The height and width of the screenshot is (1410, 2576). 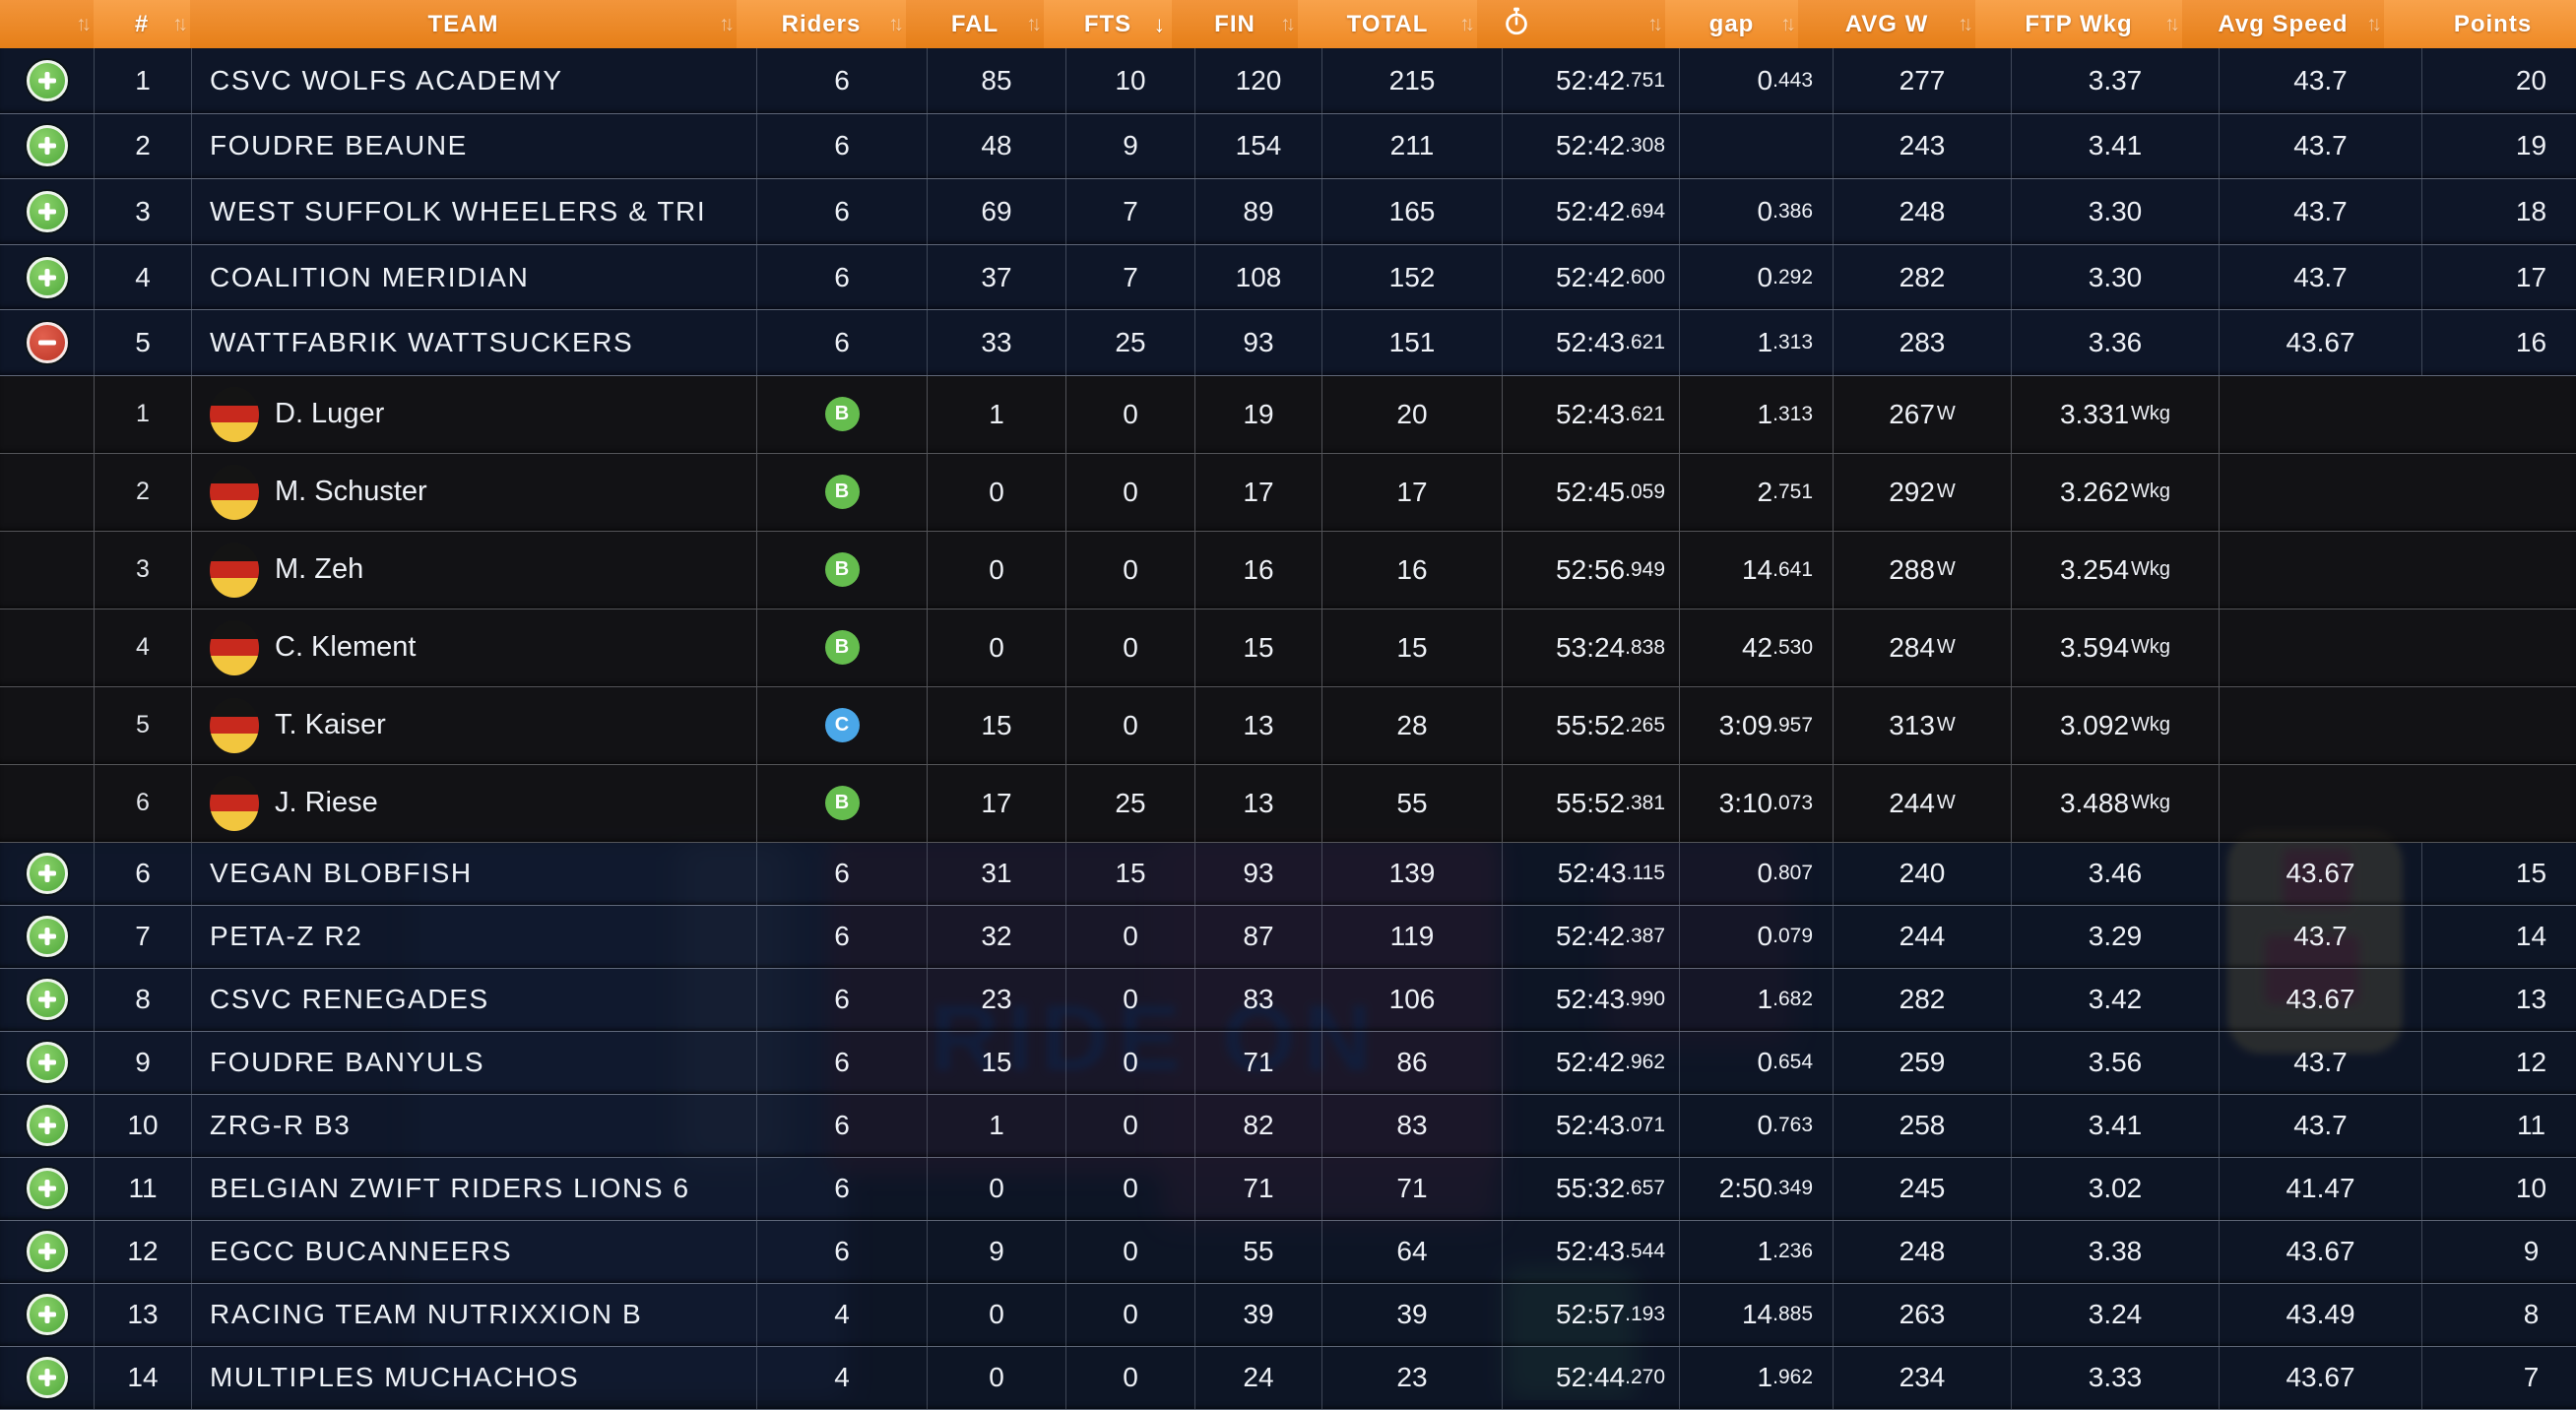 I want to click on team-name: EGCC BUCANNEERS, so click(x=361, y=1251).